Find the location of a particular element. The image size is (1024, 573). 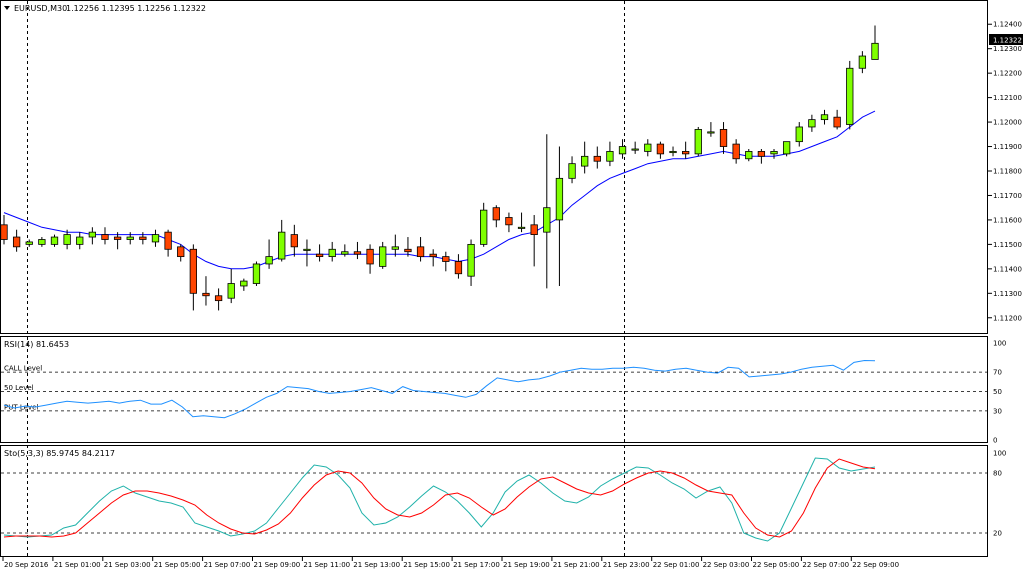

time-tick-label: 21 Sep 05:00 is located at coordinates (177, 565).